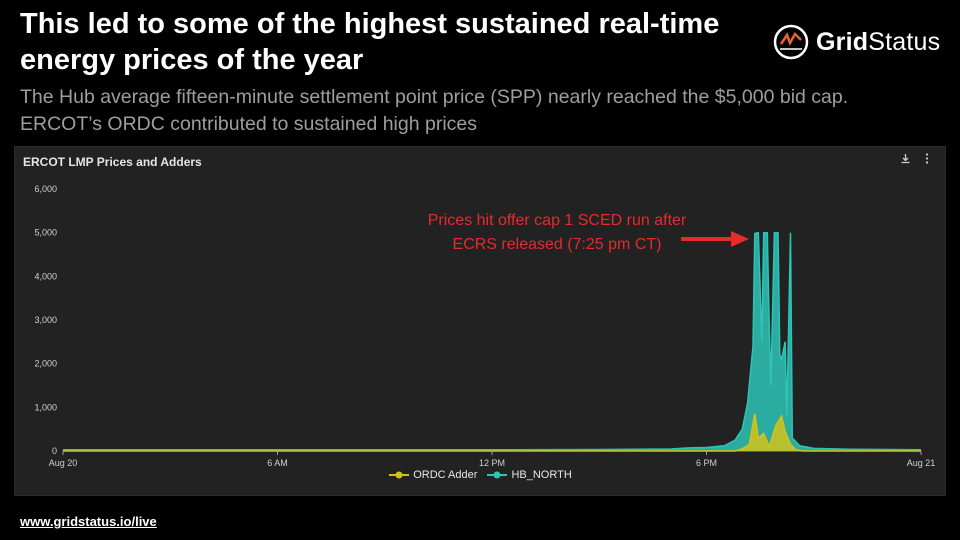 Image resolution: width=960 pixels, height=540 pixels. Describe the element at coordinates (740, 239) in the screenshot. I see `annotation-arrow-head` at that location.